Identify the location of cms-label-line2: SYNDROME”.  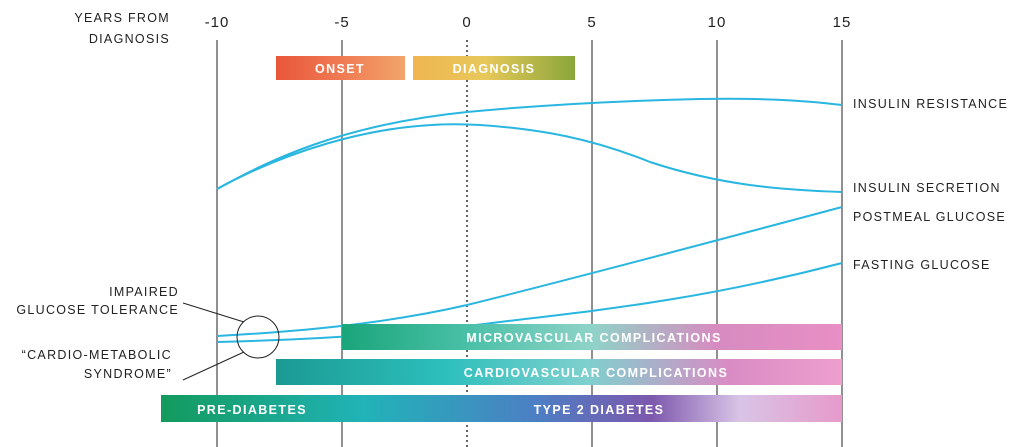
(128, 374).